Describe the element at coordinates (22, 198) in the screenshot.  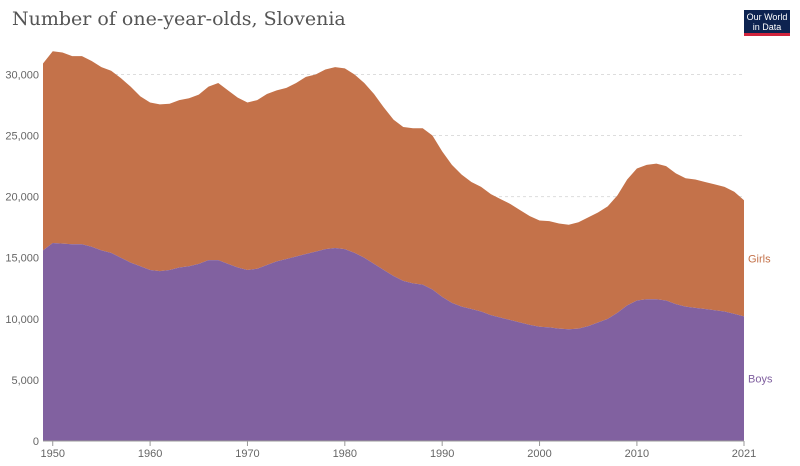
I see `y-tick-label: 20,000` at that location.